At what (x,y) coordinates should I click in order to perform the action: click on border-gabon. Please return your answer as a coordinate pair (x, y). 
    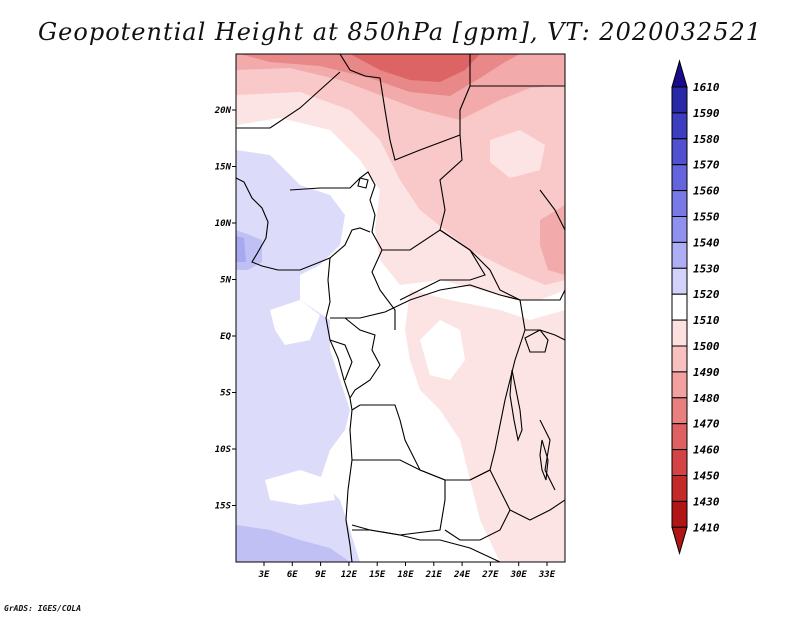
    Looking at the image, I should click on (341, 360).